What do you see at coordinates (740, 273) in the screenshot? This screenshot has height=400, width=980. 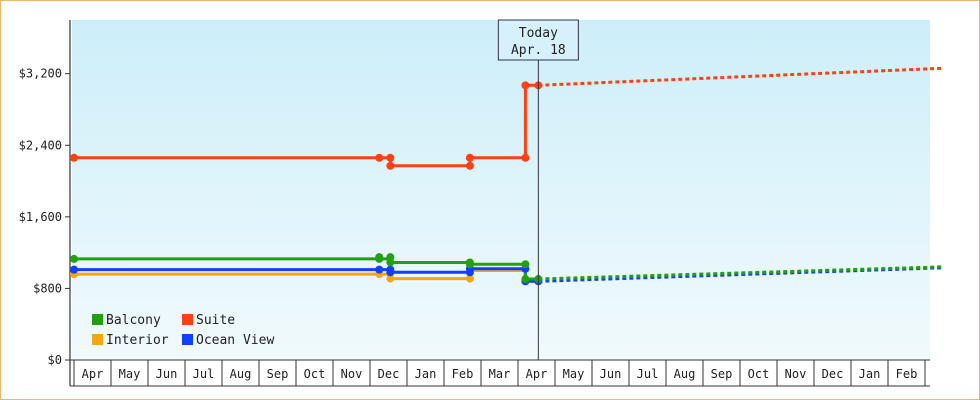 I see `series-forecast-balcony` at bounding box center [740, 273].